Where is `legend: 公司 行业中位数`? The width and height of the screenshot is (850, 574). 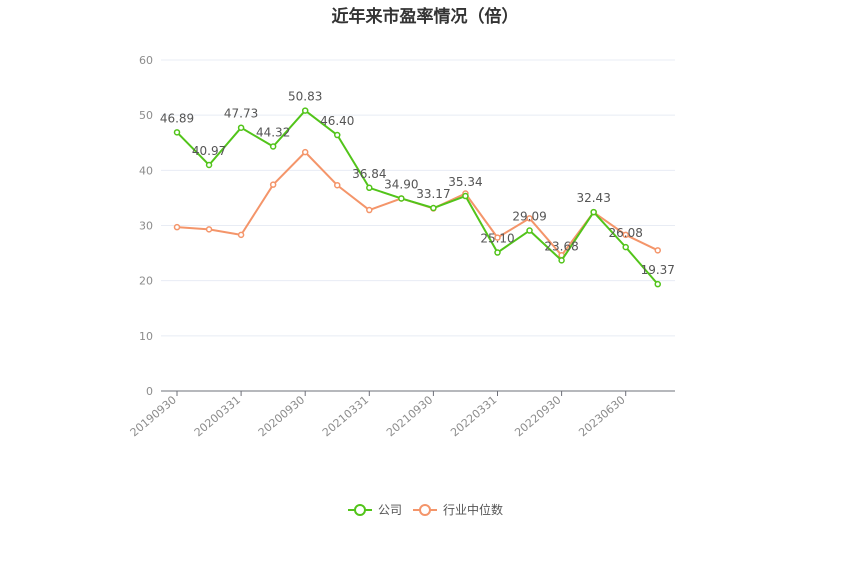
legend: 公司 行业中位数 is located at coordinates (425, 509).